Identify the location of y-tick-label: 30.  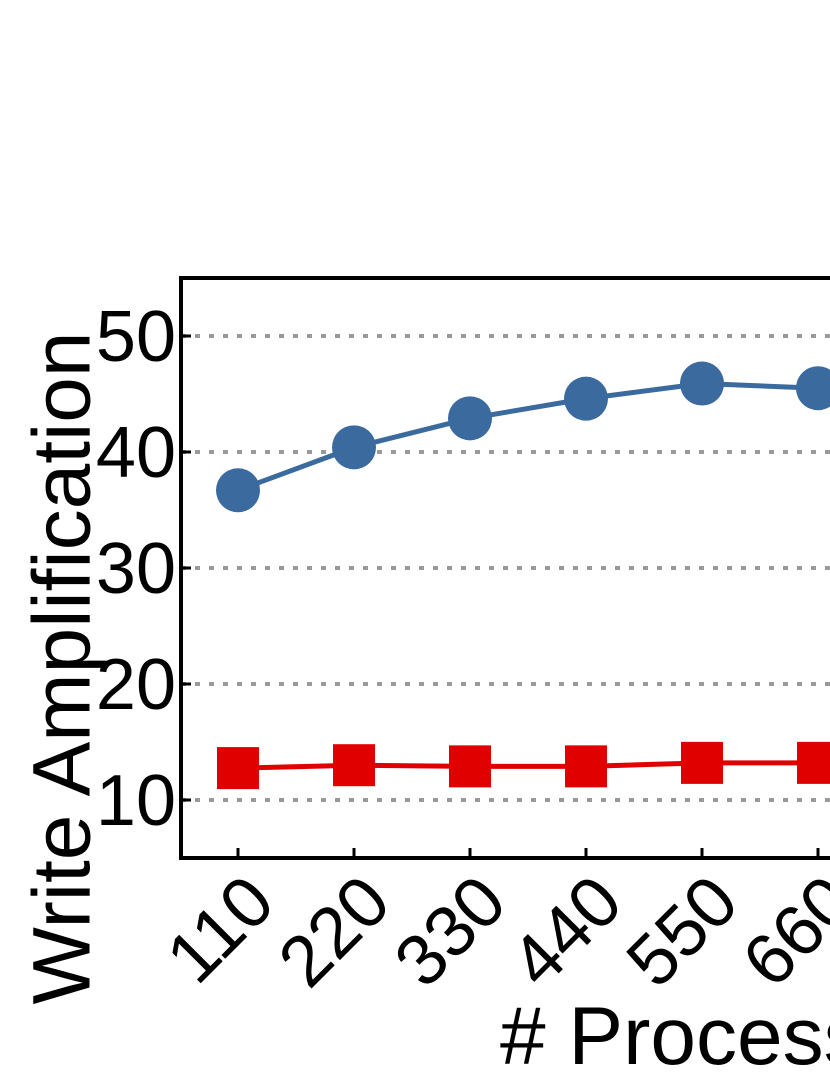
(136, 569).